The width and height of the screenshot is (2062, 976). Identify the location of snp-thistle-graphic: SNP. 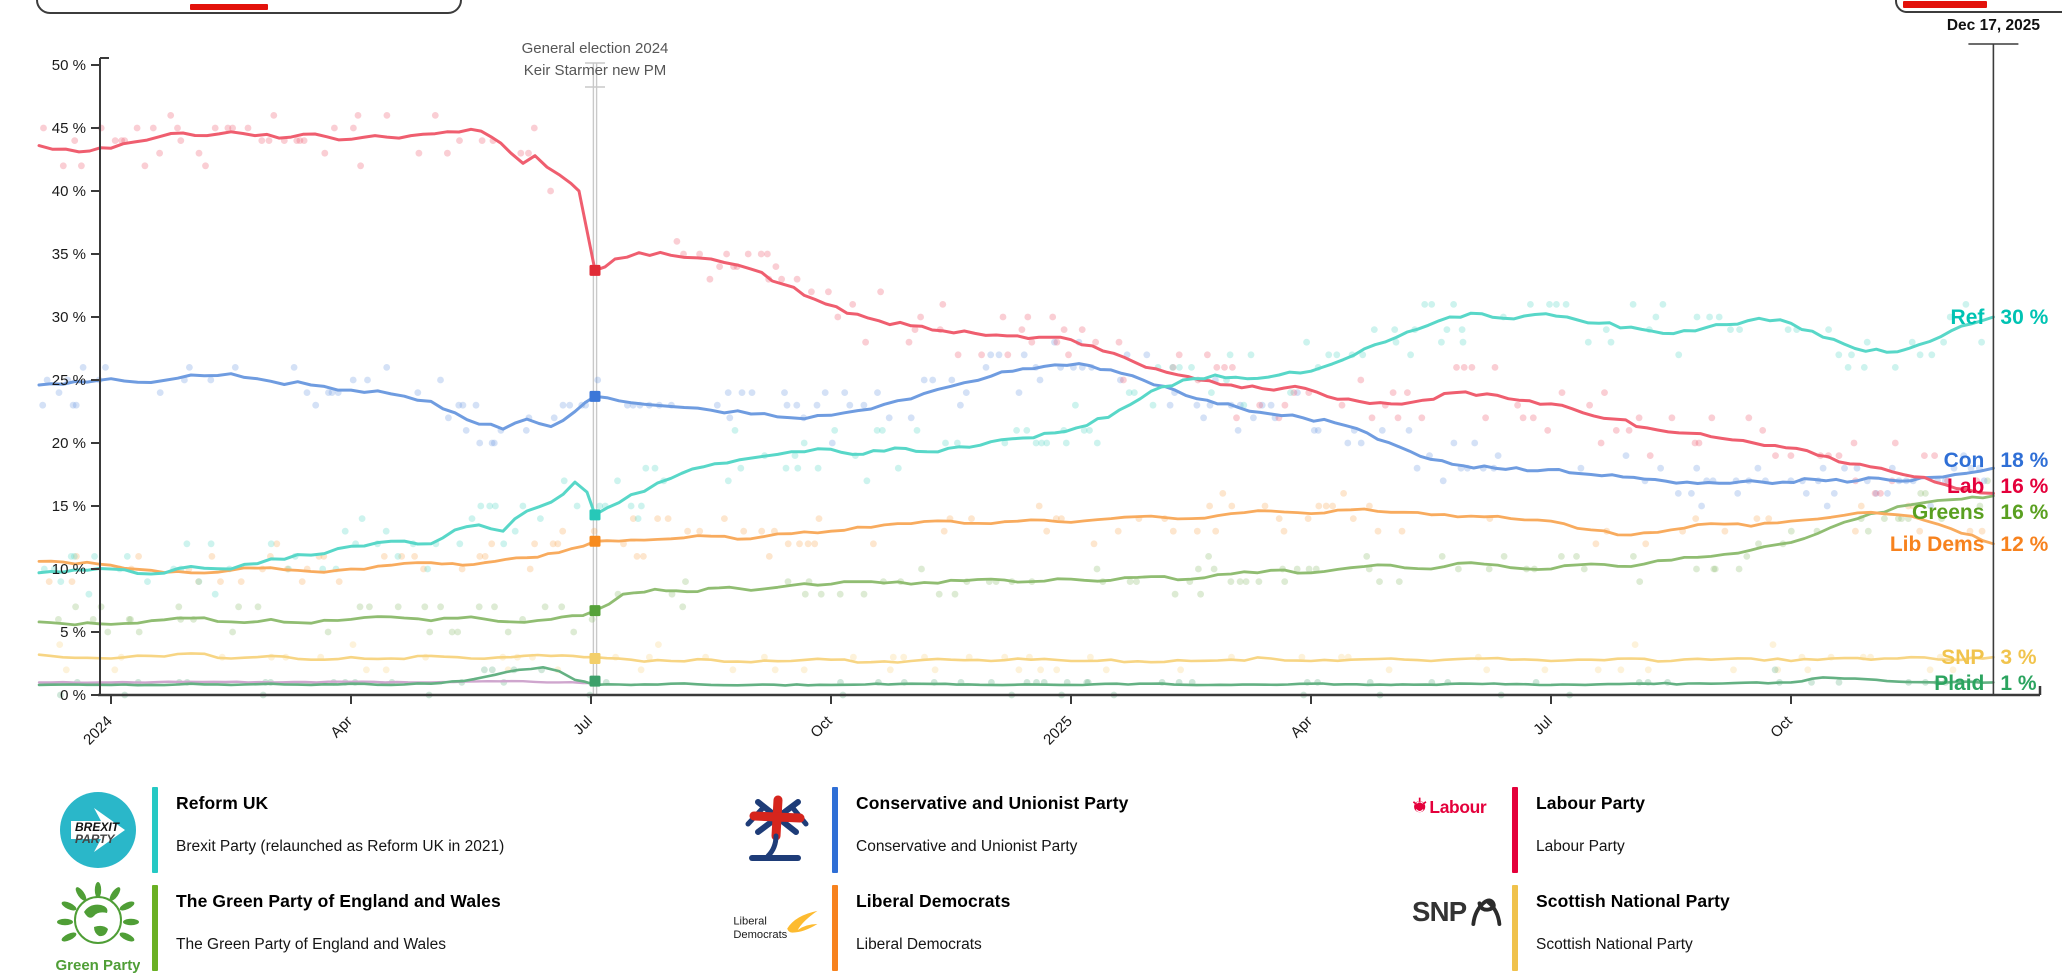
(1457, 911).